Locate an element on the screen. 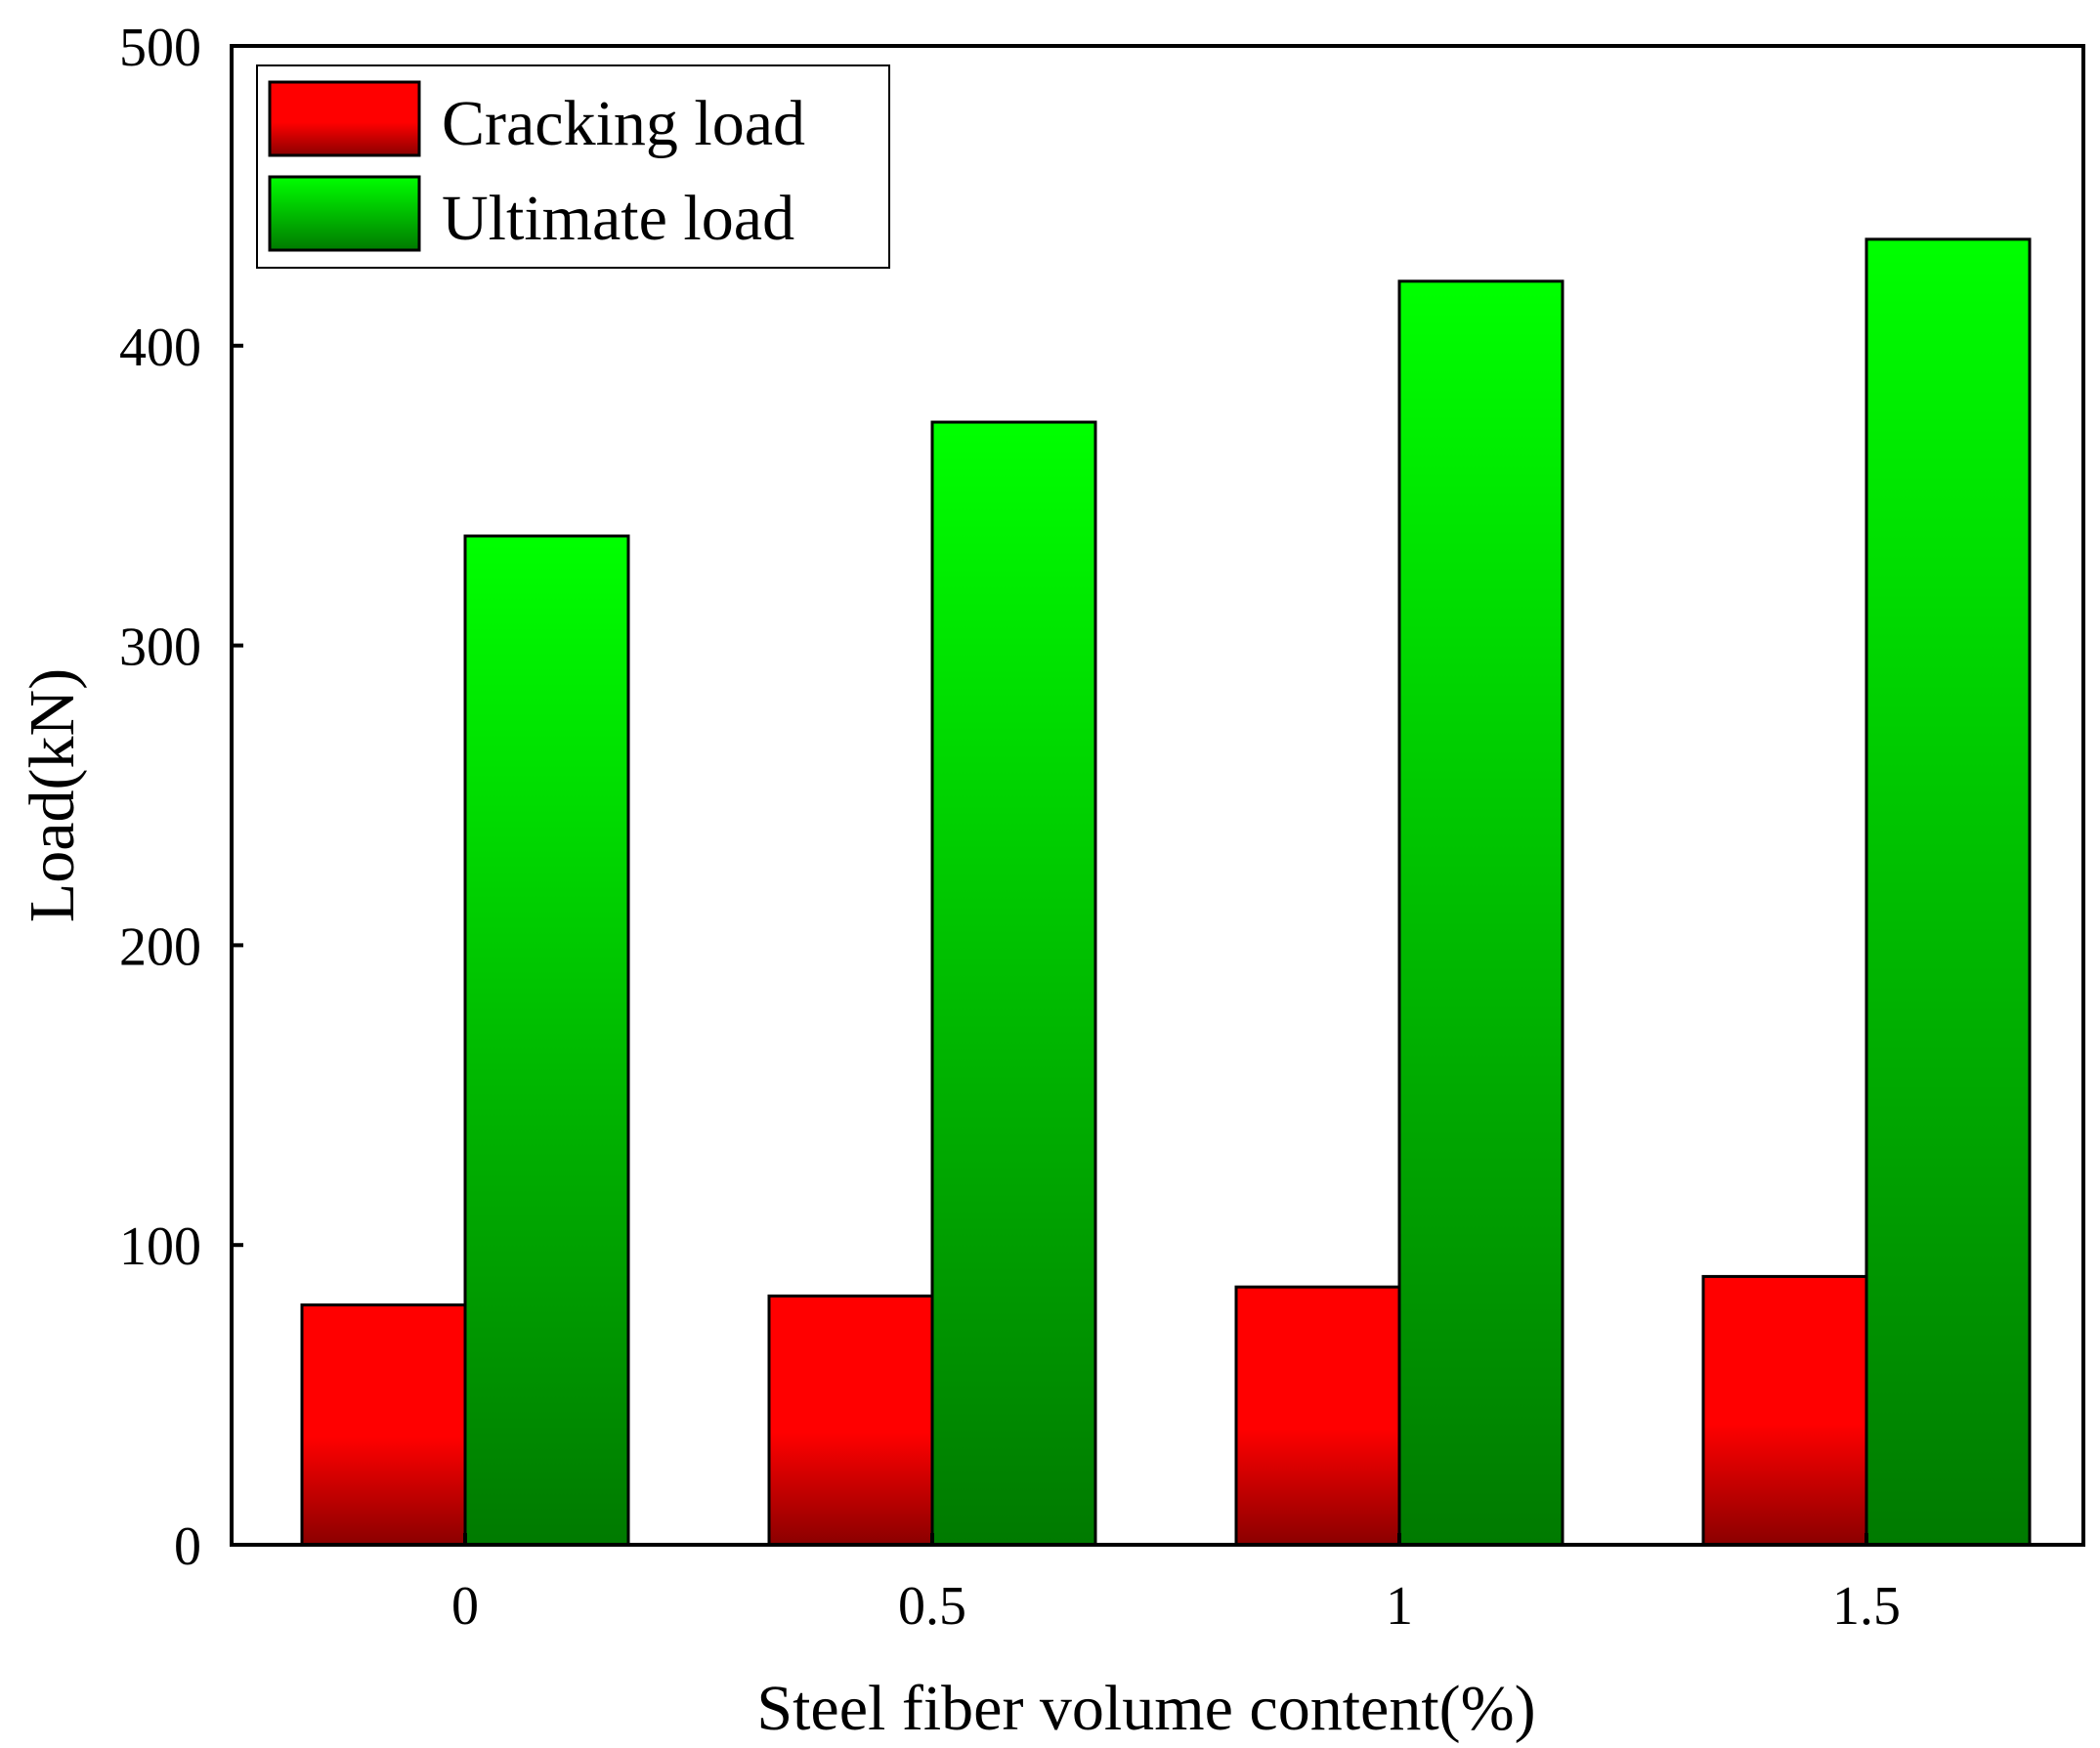 The height and width of the screenshot is (1748, 2100). x-tick-label-0: 0 is located at coordinates (465, 1606).